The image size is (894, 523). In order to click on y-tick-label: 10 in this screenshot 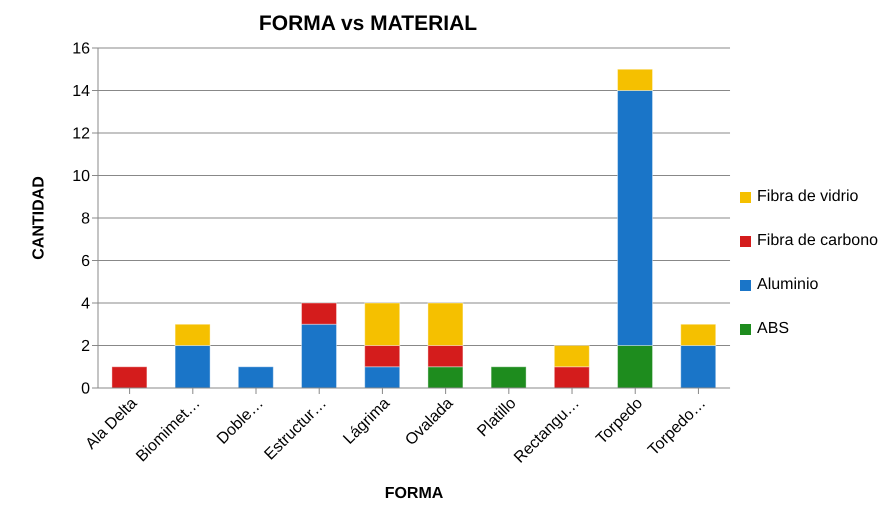, I will do `click(81, 177)`.